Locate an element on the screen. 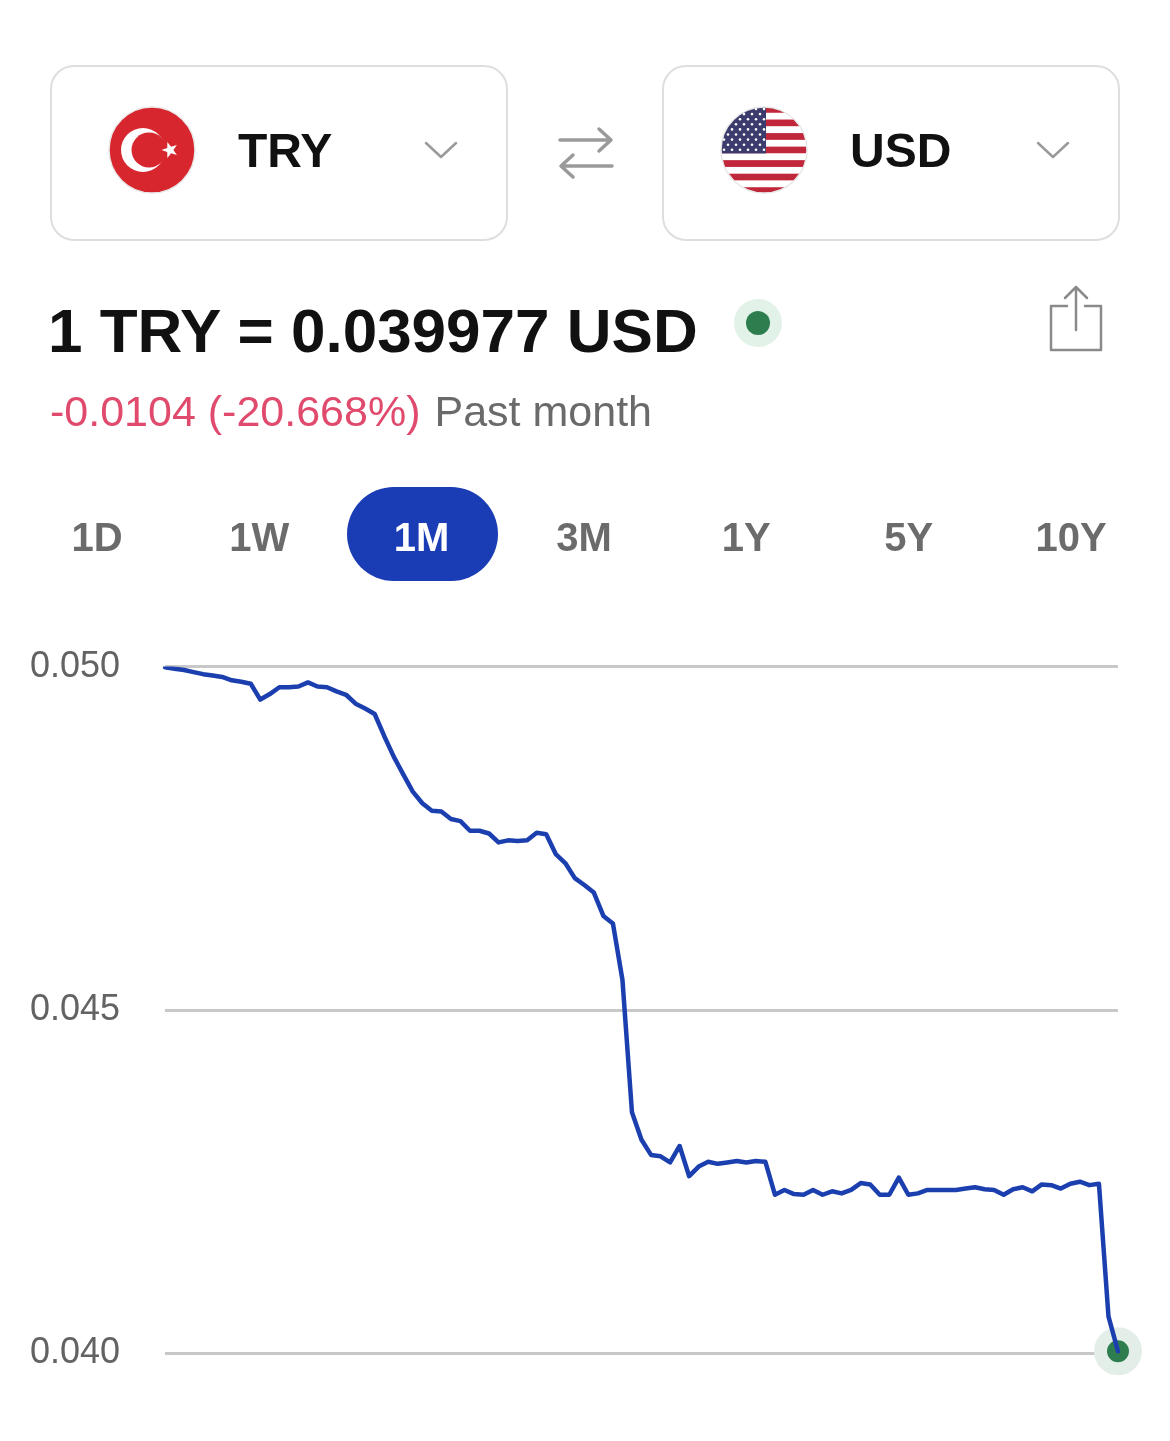 This screenshot has width=1170, height=1441. text: TRY is located at coordinates (285, 150).